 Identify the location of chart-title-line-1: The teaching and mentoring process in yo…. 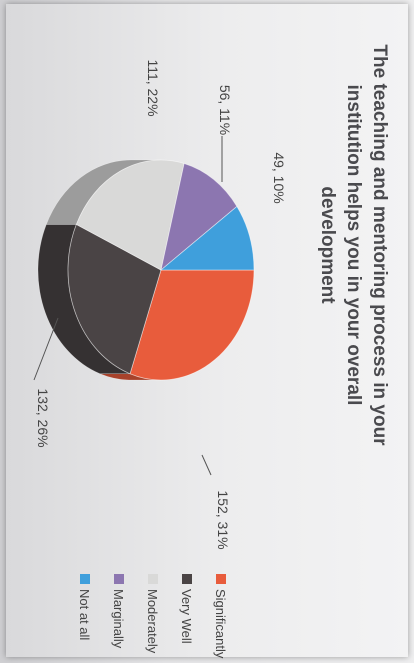
(379, 245).